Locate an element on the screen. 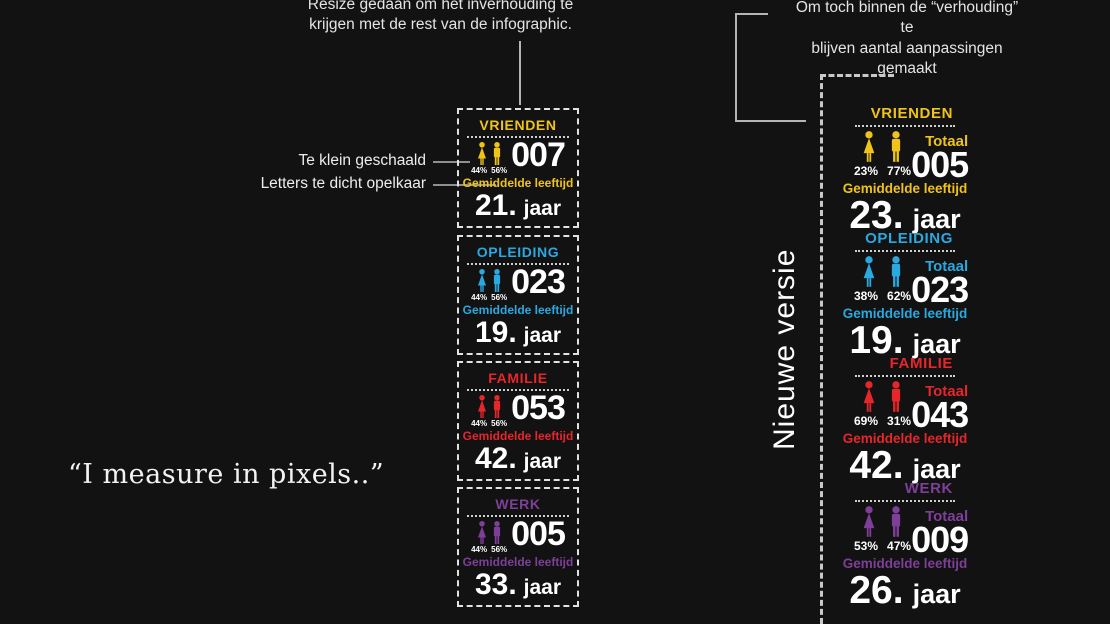 Image resolution: width=1110 pixels, height=624 pixels. male-percentage: 77% is located at coordinates (899, 171).